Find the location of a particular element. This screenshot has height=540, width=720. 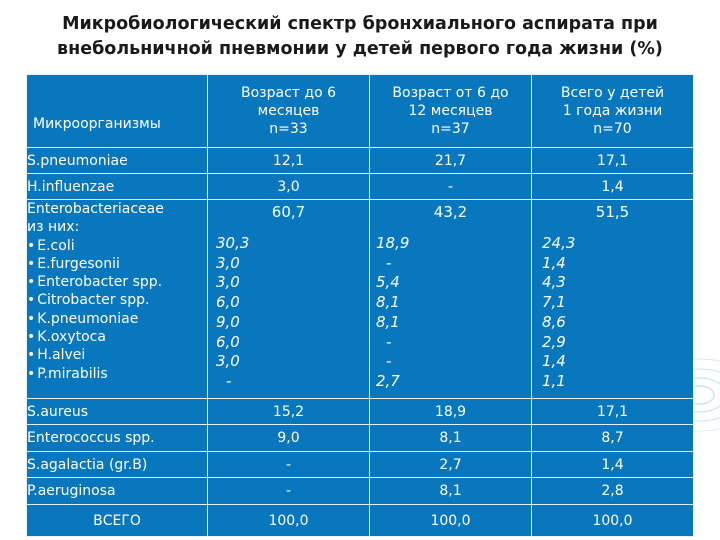

row-subheading: из них: is located at coordinates (53, 227).